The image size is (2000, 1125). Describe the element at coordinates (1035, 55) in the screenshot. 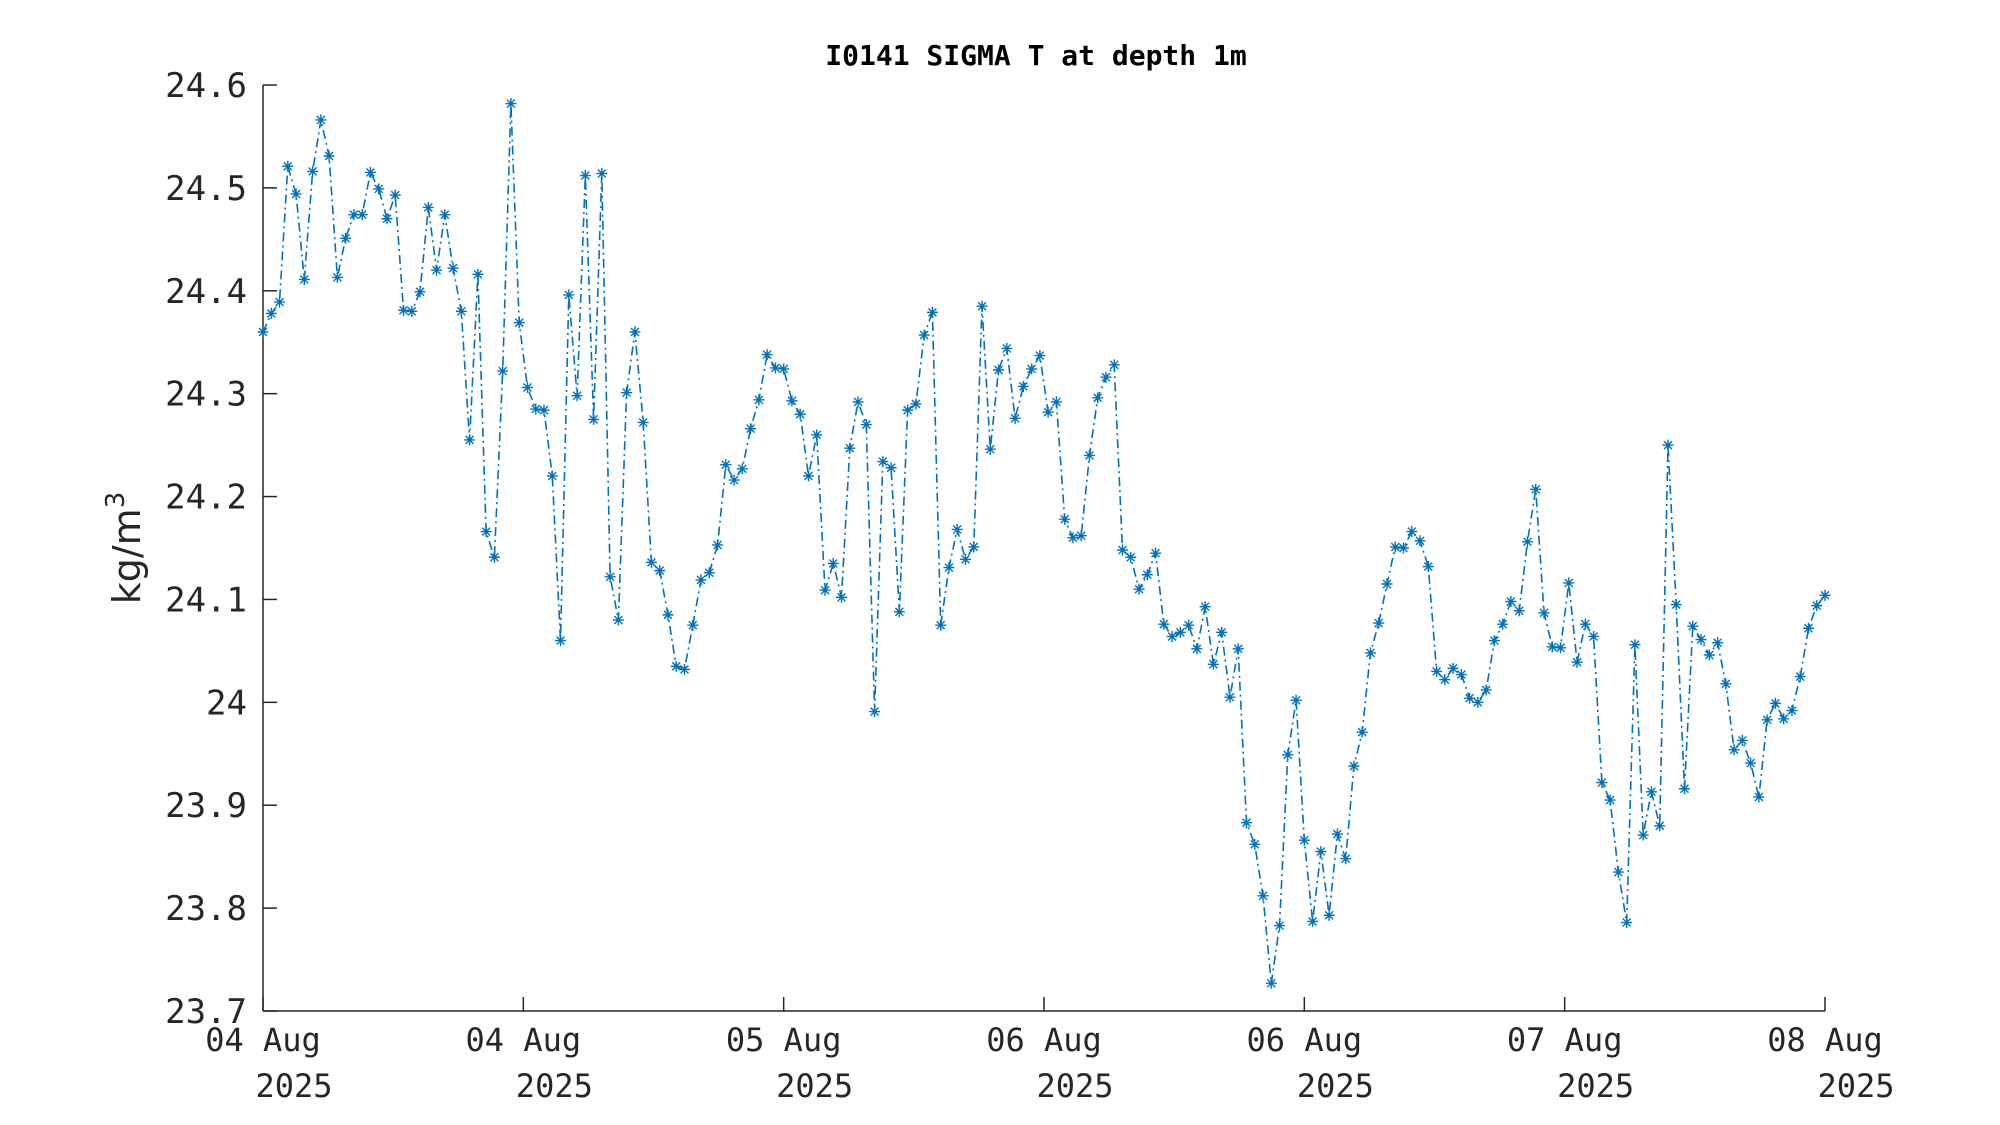

I see `chart-title: I0141 SIGMA T at depth 1m` at that location.